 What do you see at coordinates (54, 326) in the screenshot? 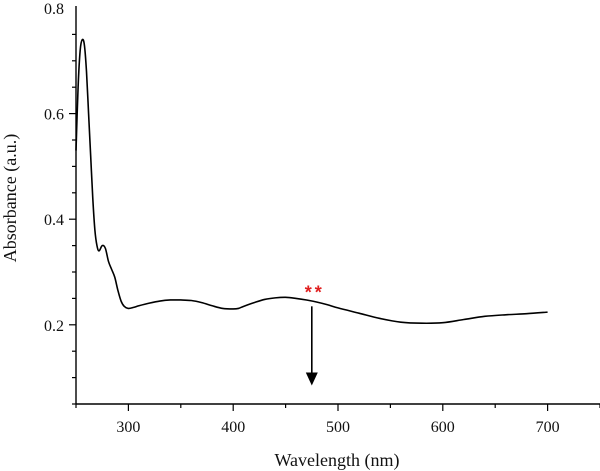
I see `y-tick-label: 0.2` at bounding box center [54, 326].